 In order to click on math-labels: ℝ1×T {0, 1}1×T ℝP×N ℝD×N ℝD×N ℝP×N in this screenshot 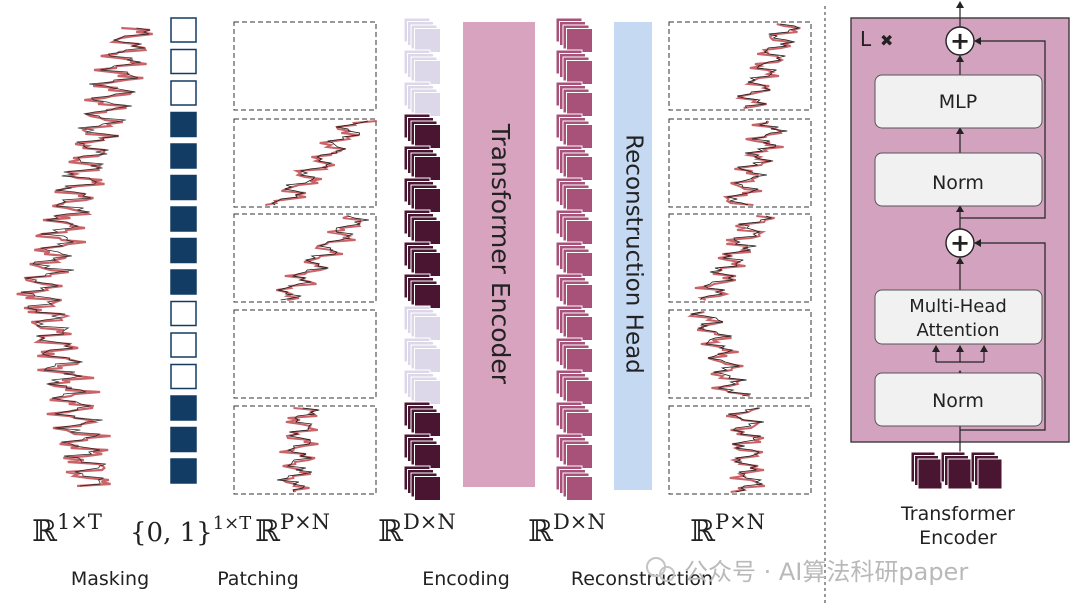, I will do `click(398, 529)`.